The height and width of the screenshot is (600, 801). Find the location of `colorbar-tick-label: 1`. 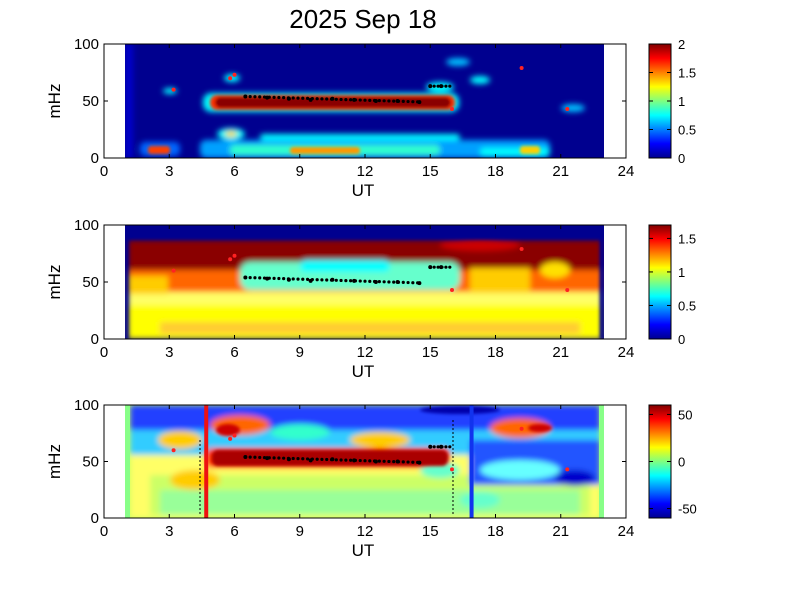

colorbar-tick-label: 1 is located at coordinates (681, 101).